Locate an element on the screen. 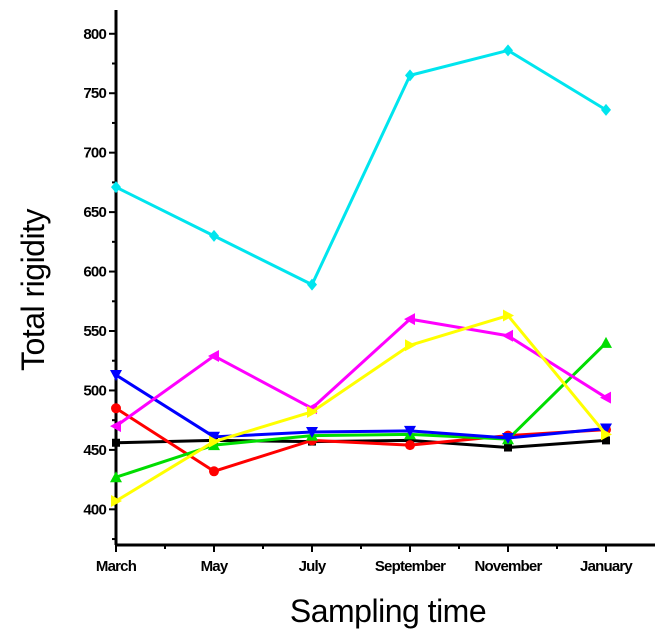 The height and width of the screenshot is (634, 661). y-tick-label: 650 is located at coordinates (94, 212).